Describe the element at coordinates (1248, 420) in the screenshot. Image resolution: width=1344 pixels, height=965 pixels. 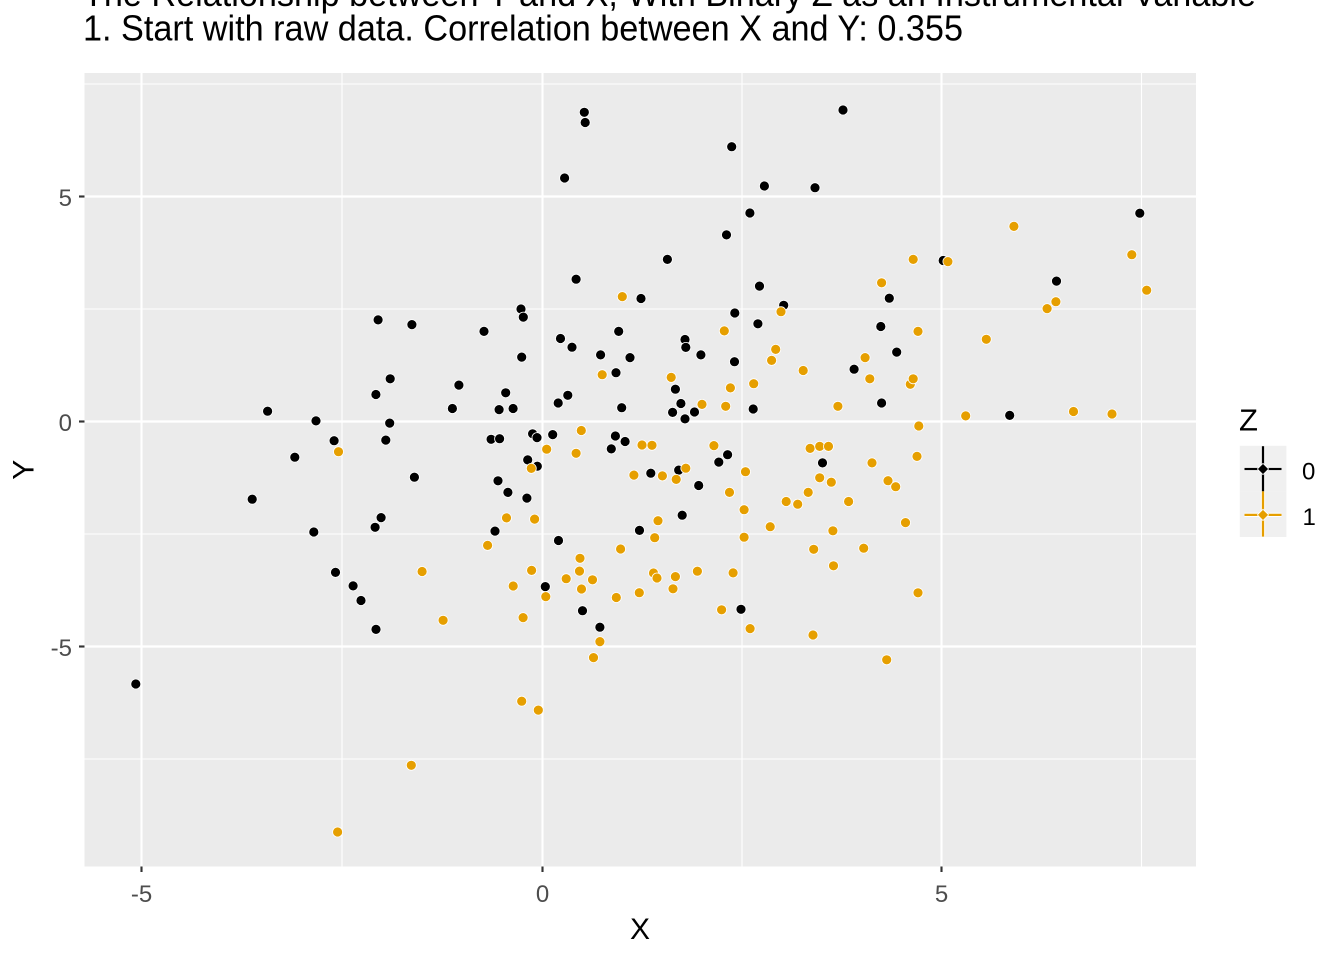
I see `svg-text: Z` at that location.